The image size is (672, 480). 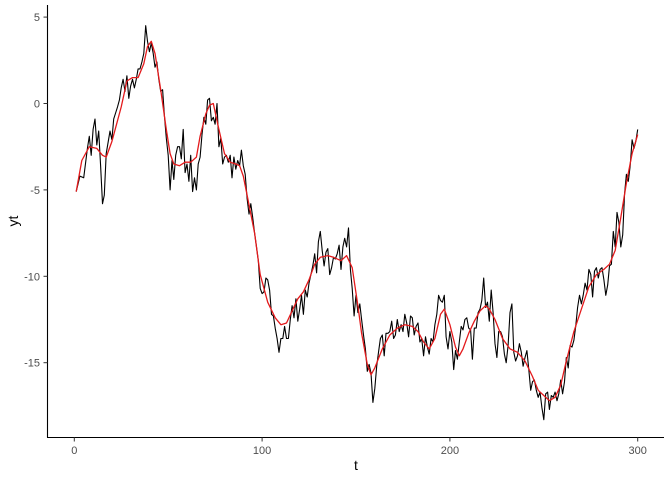 What do you see at coordinates (32, 364) in the screenshot?
I see `y-tick-label: -15` at bounding box center [32, 364].